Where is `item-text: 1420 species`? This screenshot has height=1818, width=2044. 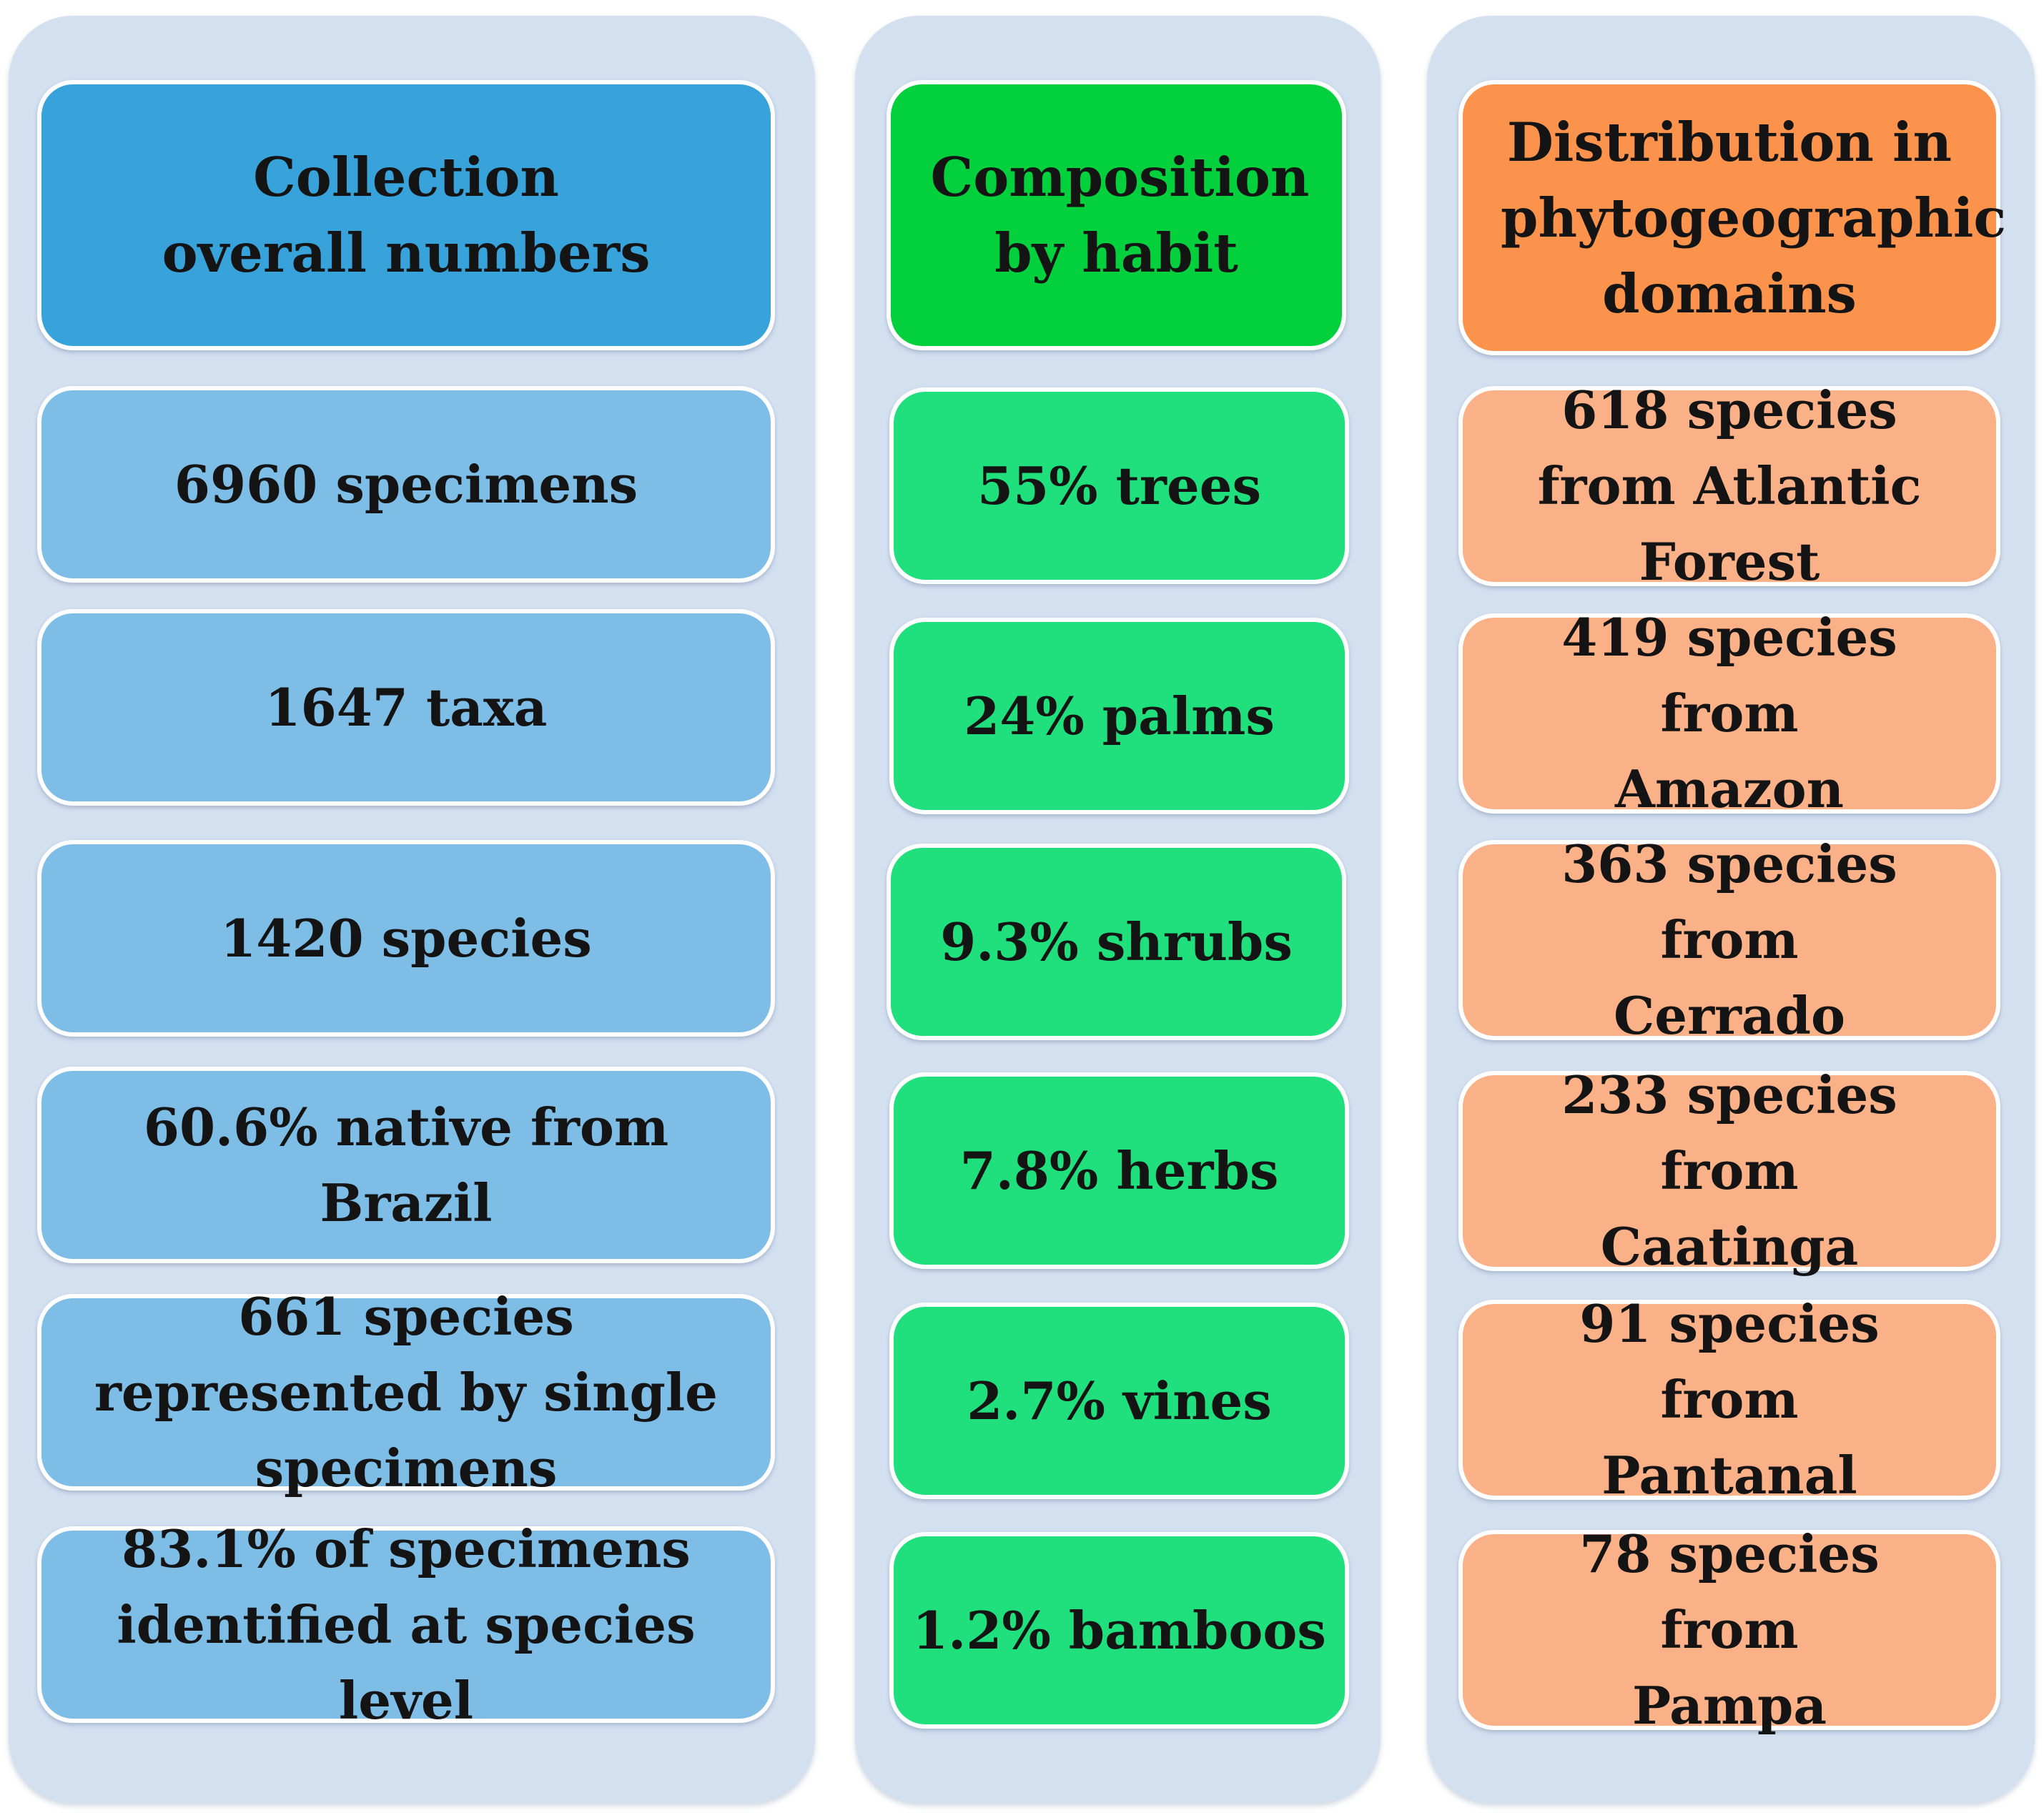
item-text: 1420 species is located at coordinates (406, 938).